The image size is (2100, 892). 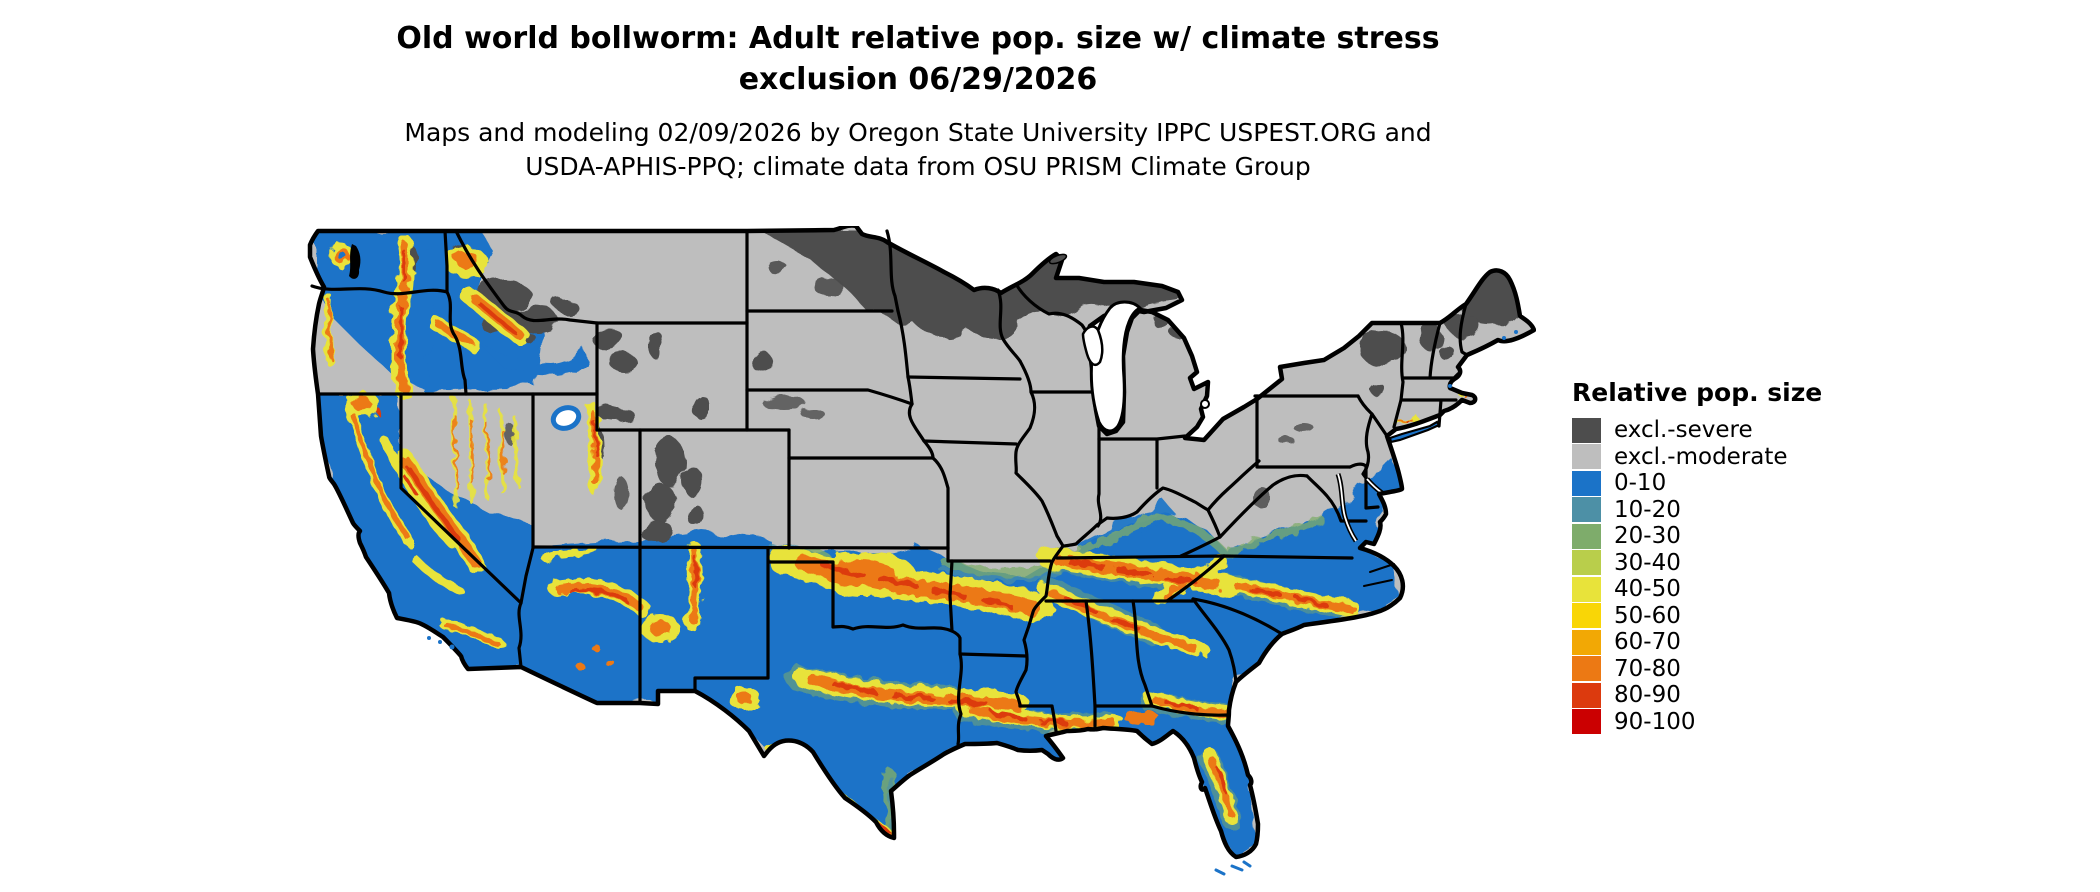 What do you see at coordinates (918, 79) in the screenshot?
I see `map-title-line2: exclusion 06/29/2026` at bounding box center [918, 79].